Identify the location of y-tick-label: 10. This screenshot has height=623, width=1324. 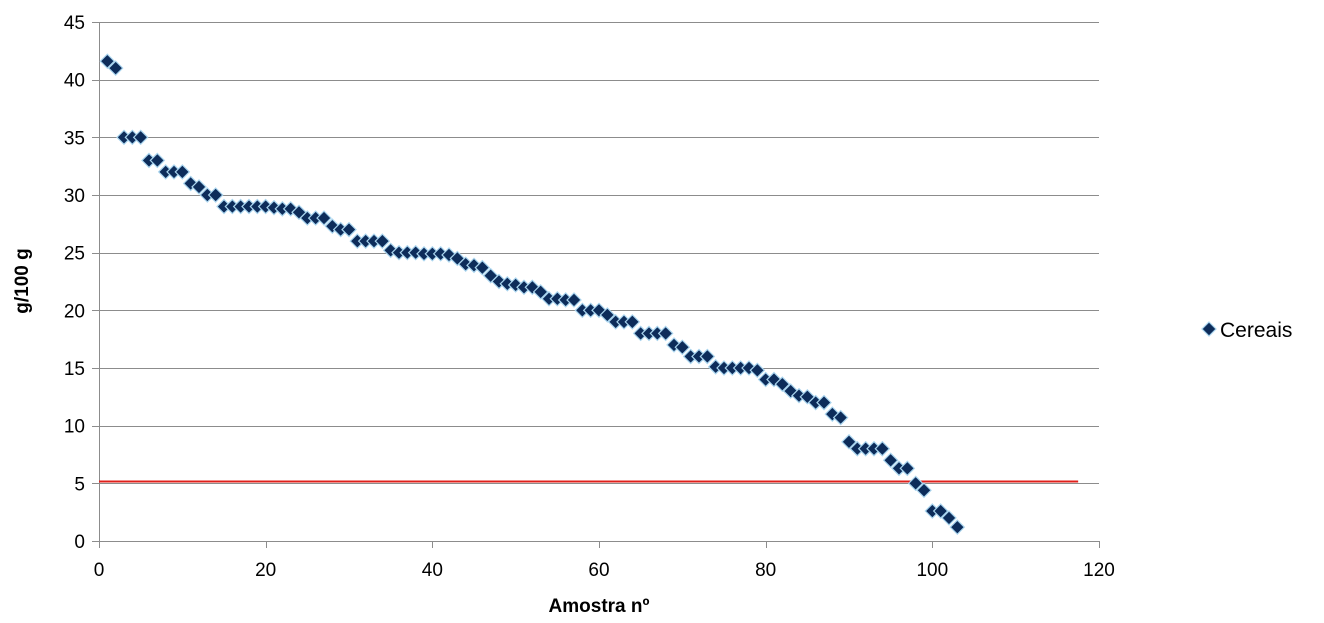
(74, 427).